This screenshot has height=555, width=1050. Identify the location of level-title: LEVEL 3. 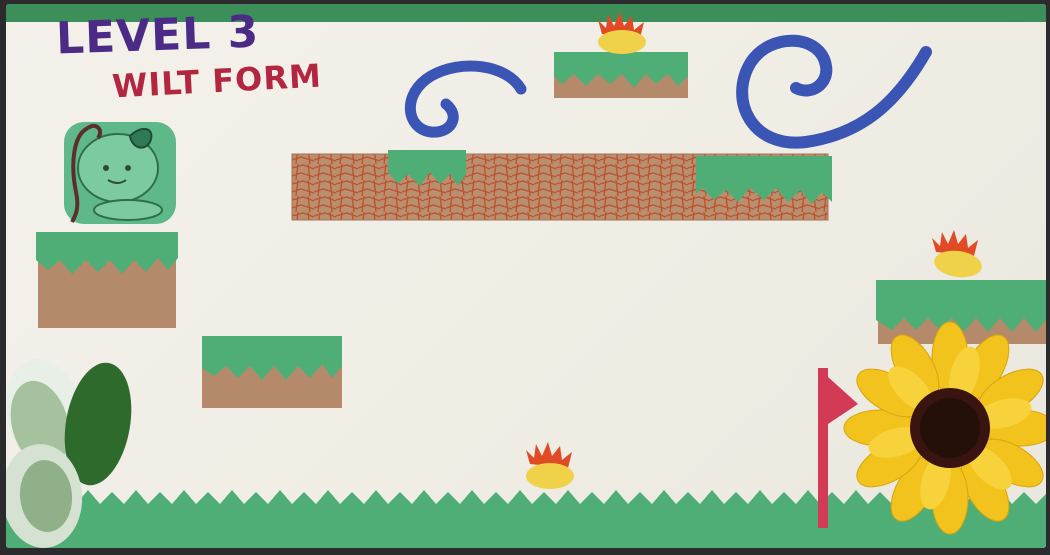
(158, 35).